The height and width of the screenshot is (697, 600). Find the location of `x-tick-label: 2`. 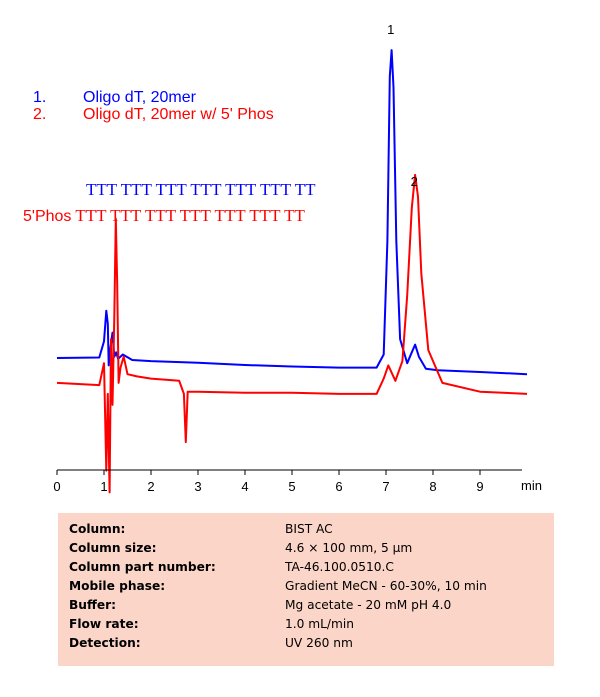

x-tick-label: 2 is located at coordinates (150, 486).